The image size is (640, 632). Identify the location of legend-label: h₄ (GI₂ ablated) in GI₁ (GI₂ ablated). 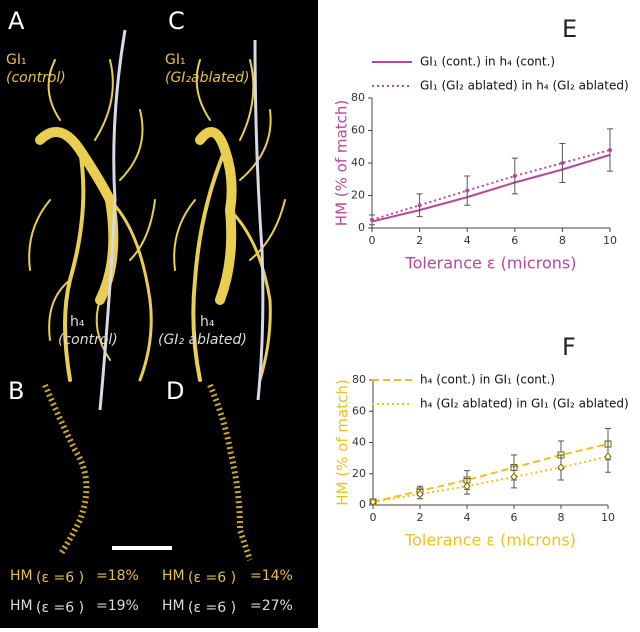
(524, 404).